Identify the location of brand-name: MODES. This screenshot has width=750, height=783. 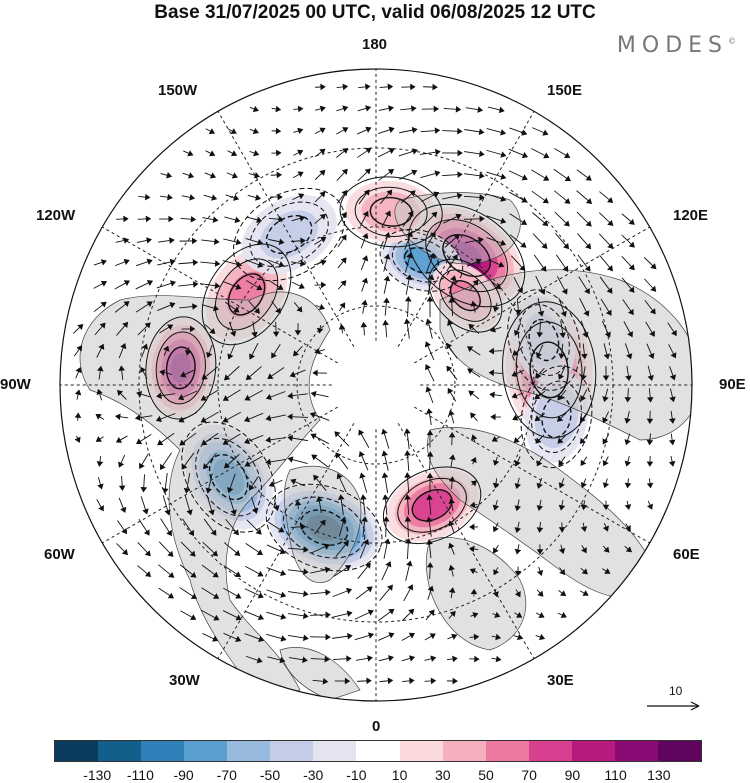
(672, 45).